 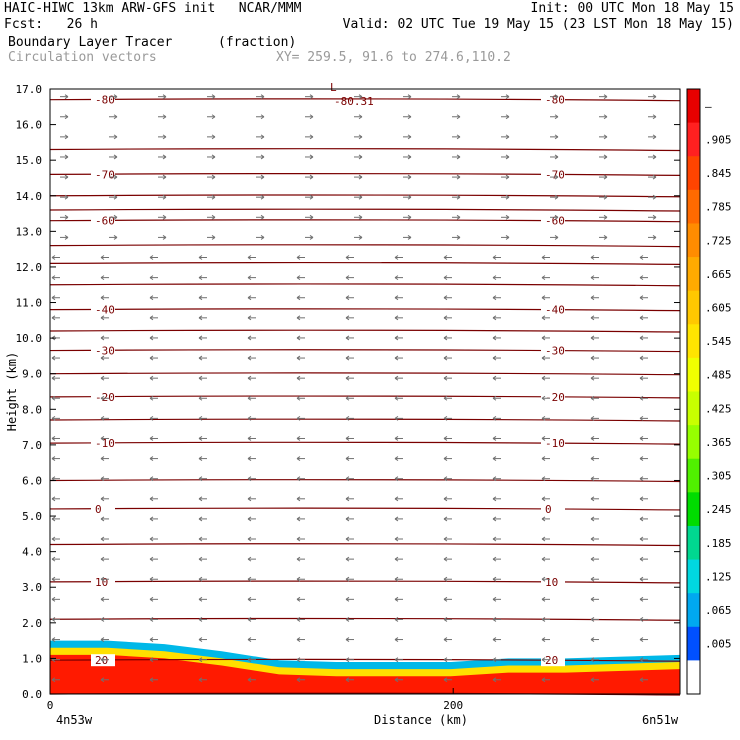 What do you see at coordinates (555, 174) in the screenshot?
I see `isotherm-label: -70` at bounding box center [555, 174].